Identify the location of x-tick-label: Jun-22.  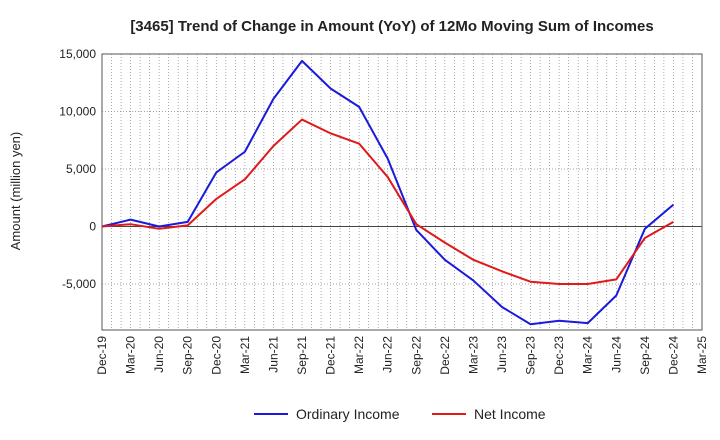
(388, 354).